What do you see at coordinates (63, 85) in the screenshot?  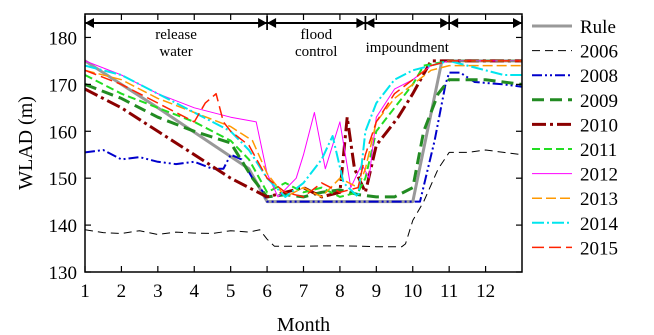 I see `y-tick-label: 170` at bounding box center [63, 85].